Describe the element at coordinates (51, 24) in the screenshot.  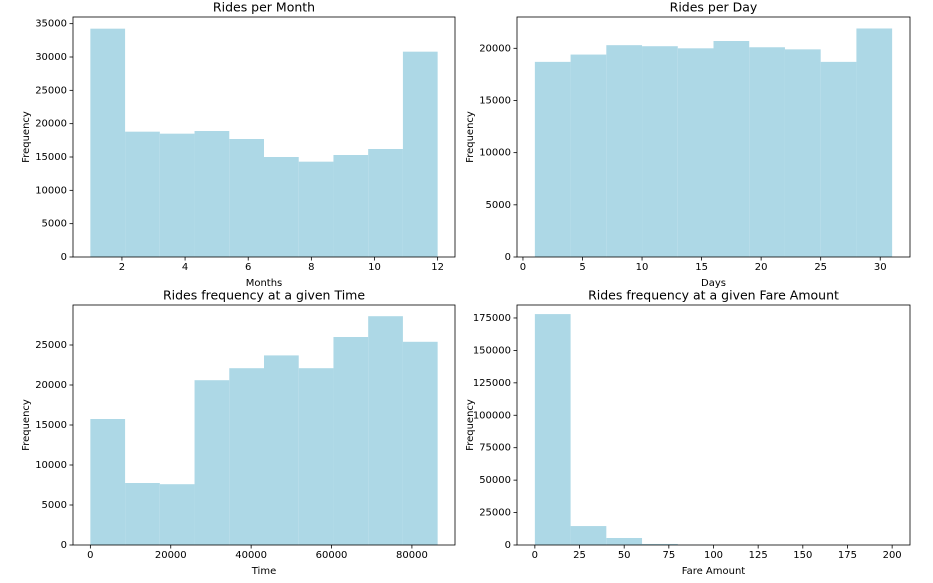
I see `y-tick-label: 35000` at that location.